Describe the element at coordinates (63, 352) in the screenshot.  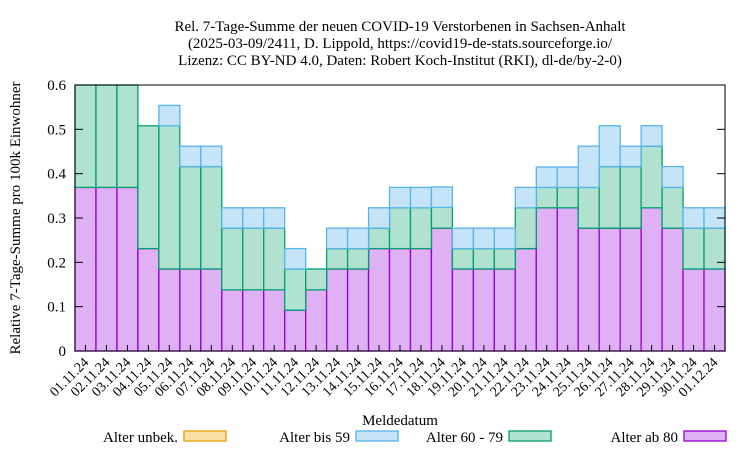
I see `y-tick-label-0: 0` at that location.